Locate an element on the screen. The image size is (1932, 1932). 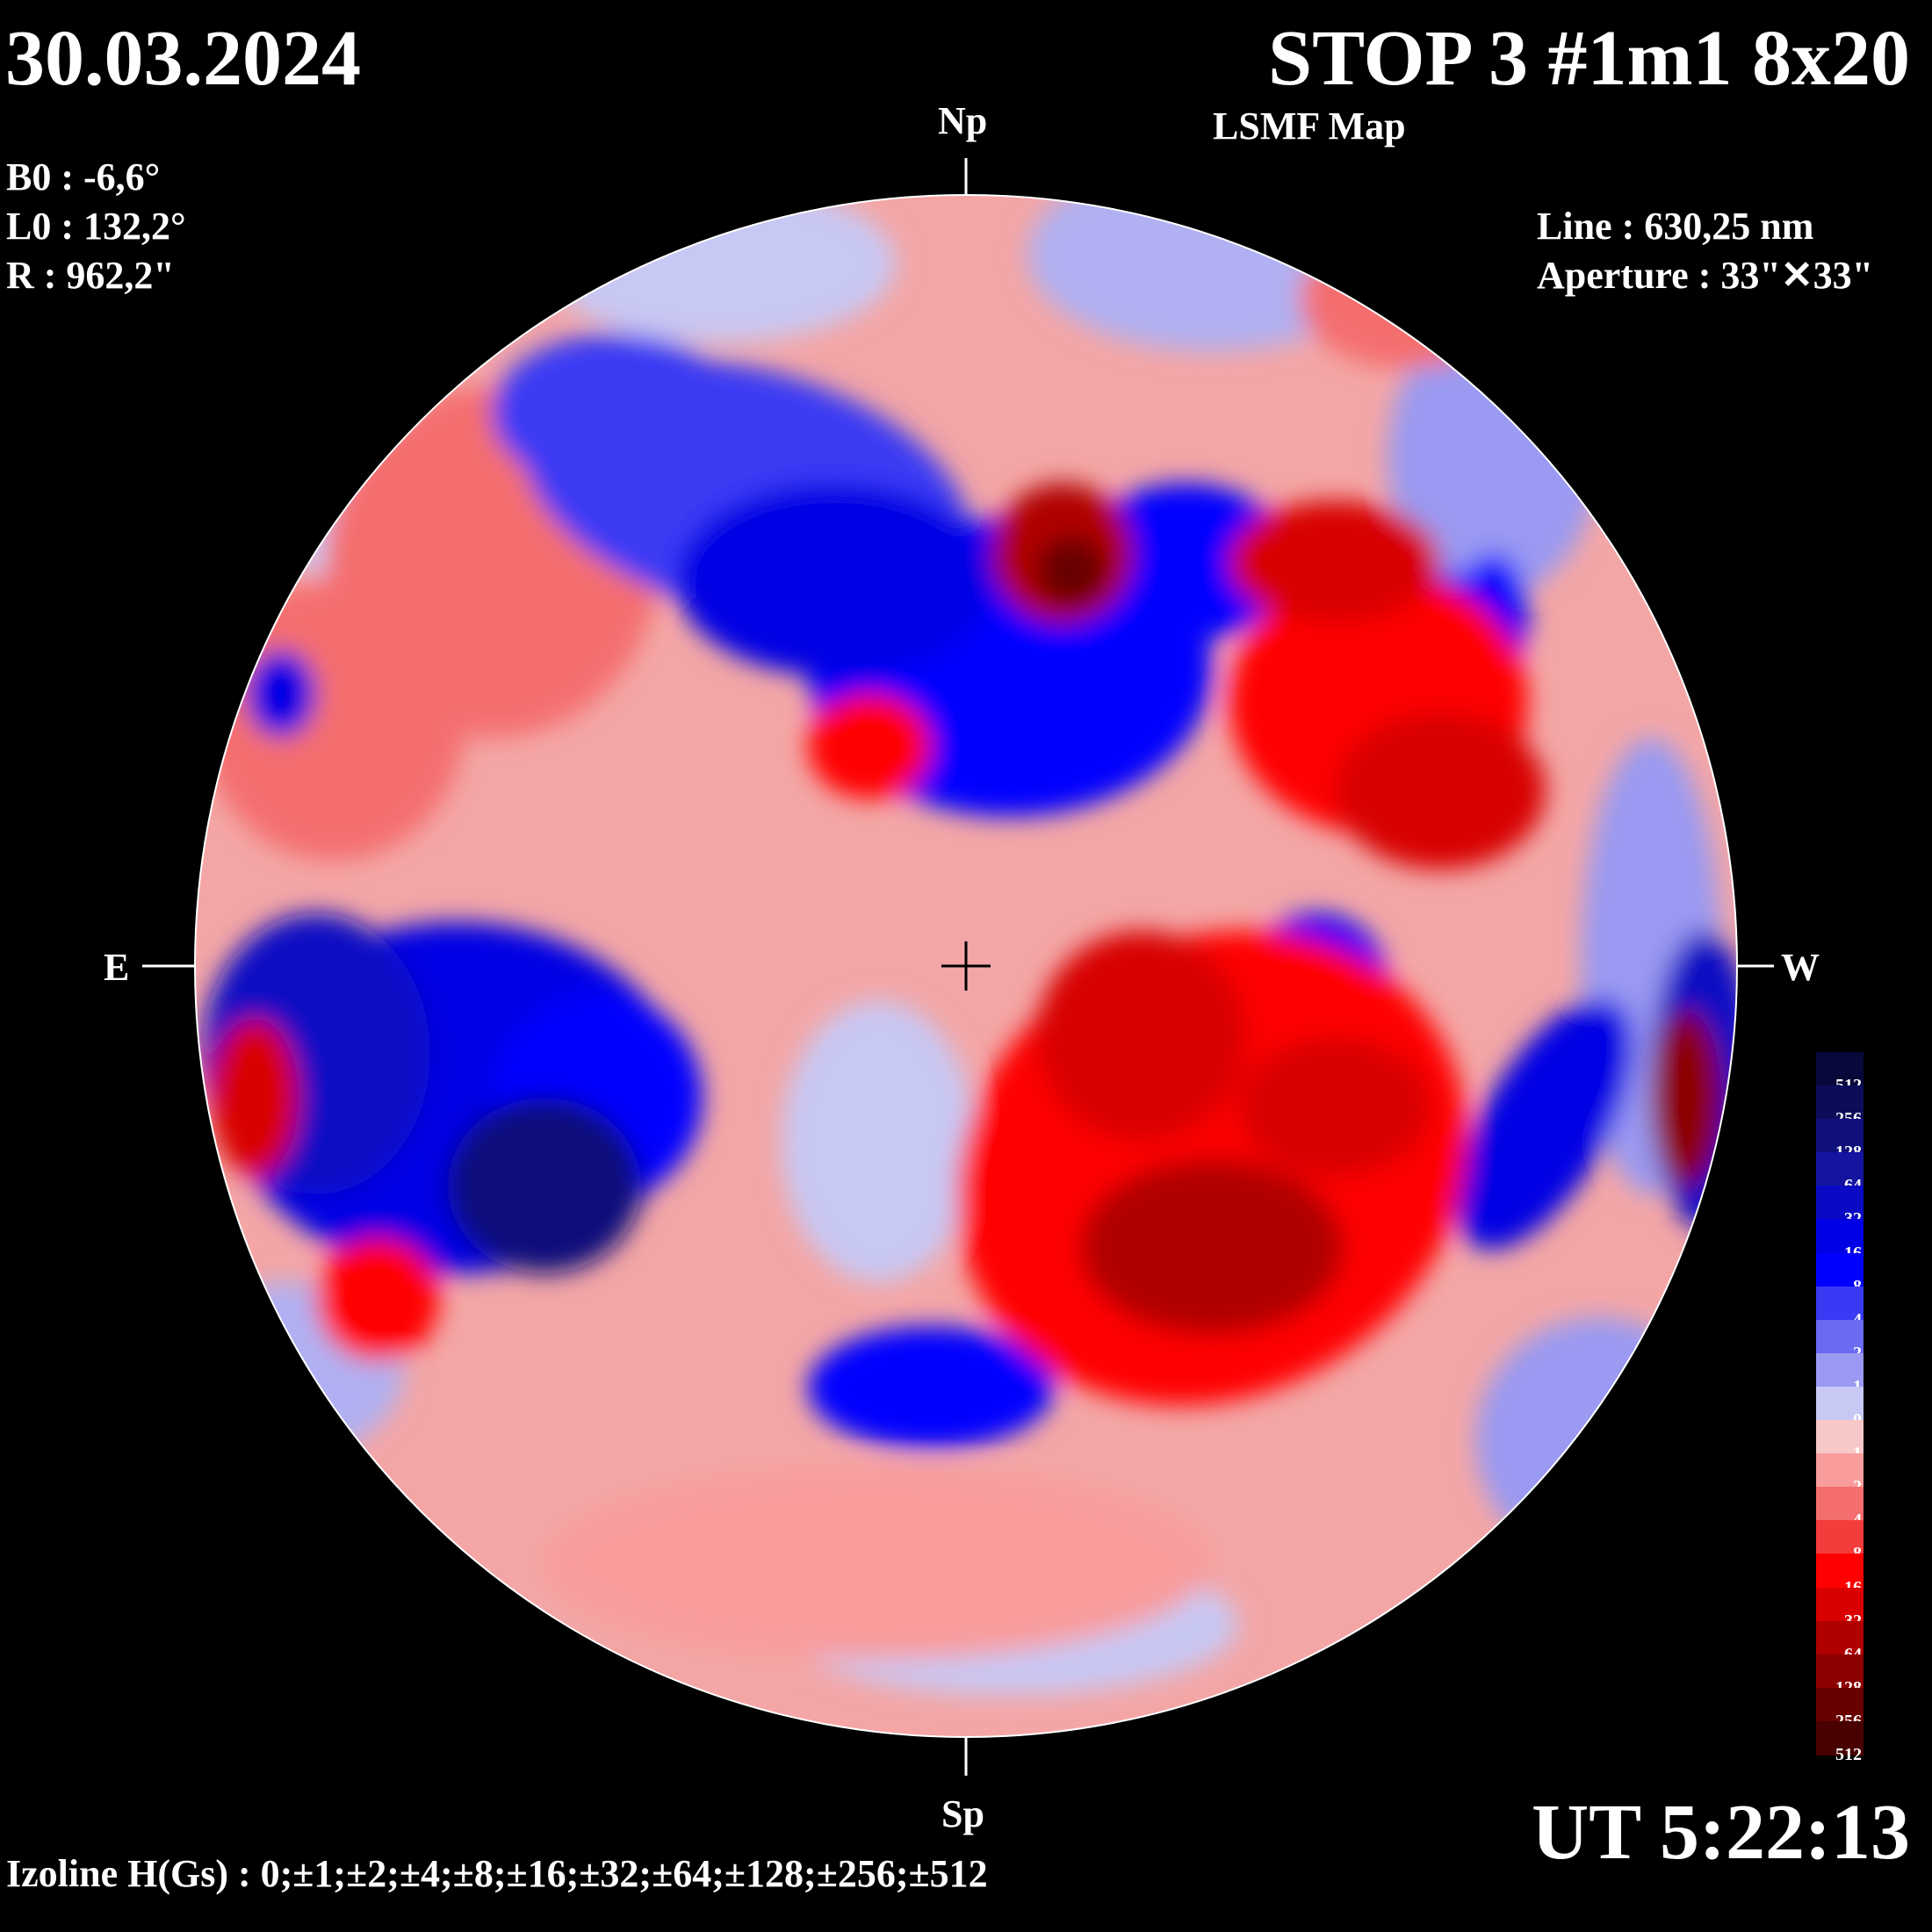
observation-time: UT 5:22:13 is located at coordinates (1721, 1833).